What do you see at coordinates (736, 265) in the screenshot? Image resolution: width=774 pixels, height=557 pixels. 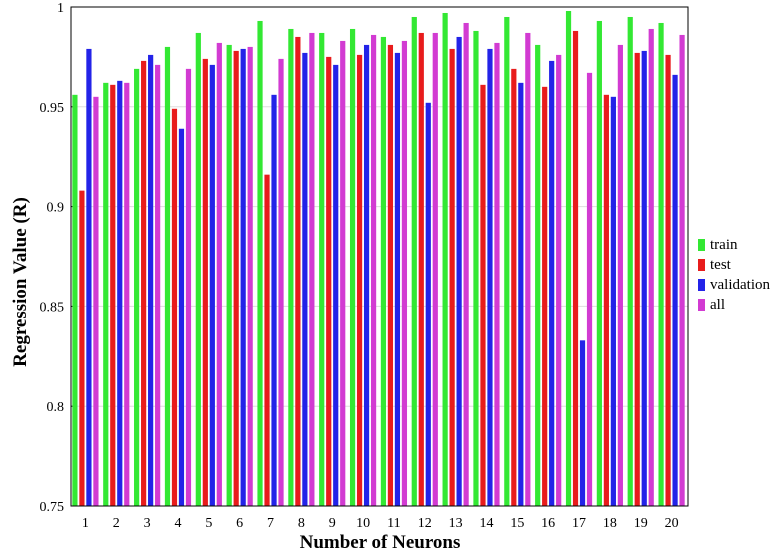 I see `legend-item-test: test` at bounding box center [736, 265].